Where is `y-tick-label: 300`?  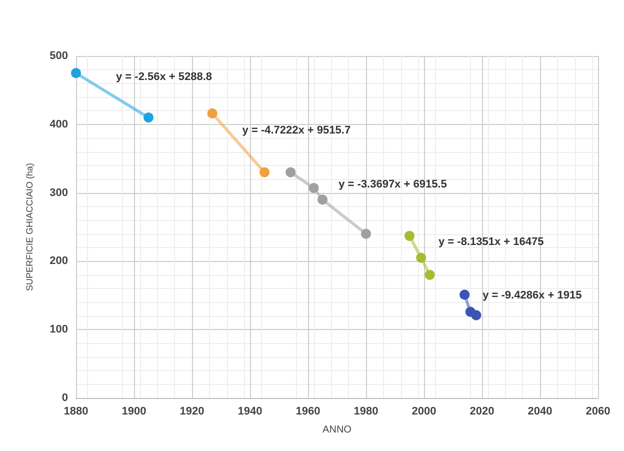
y-tick-label: 300 is located at coordinates (59, 192).